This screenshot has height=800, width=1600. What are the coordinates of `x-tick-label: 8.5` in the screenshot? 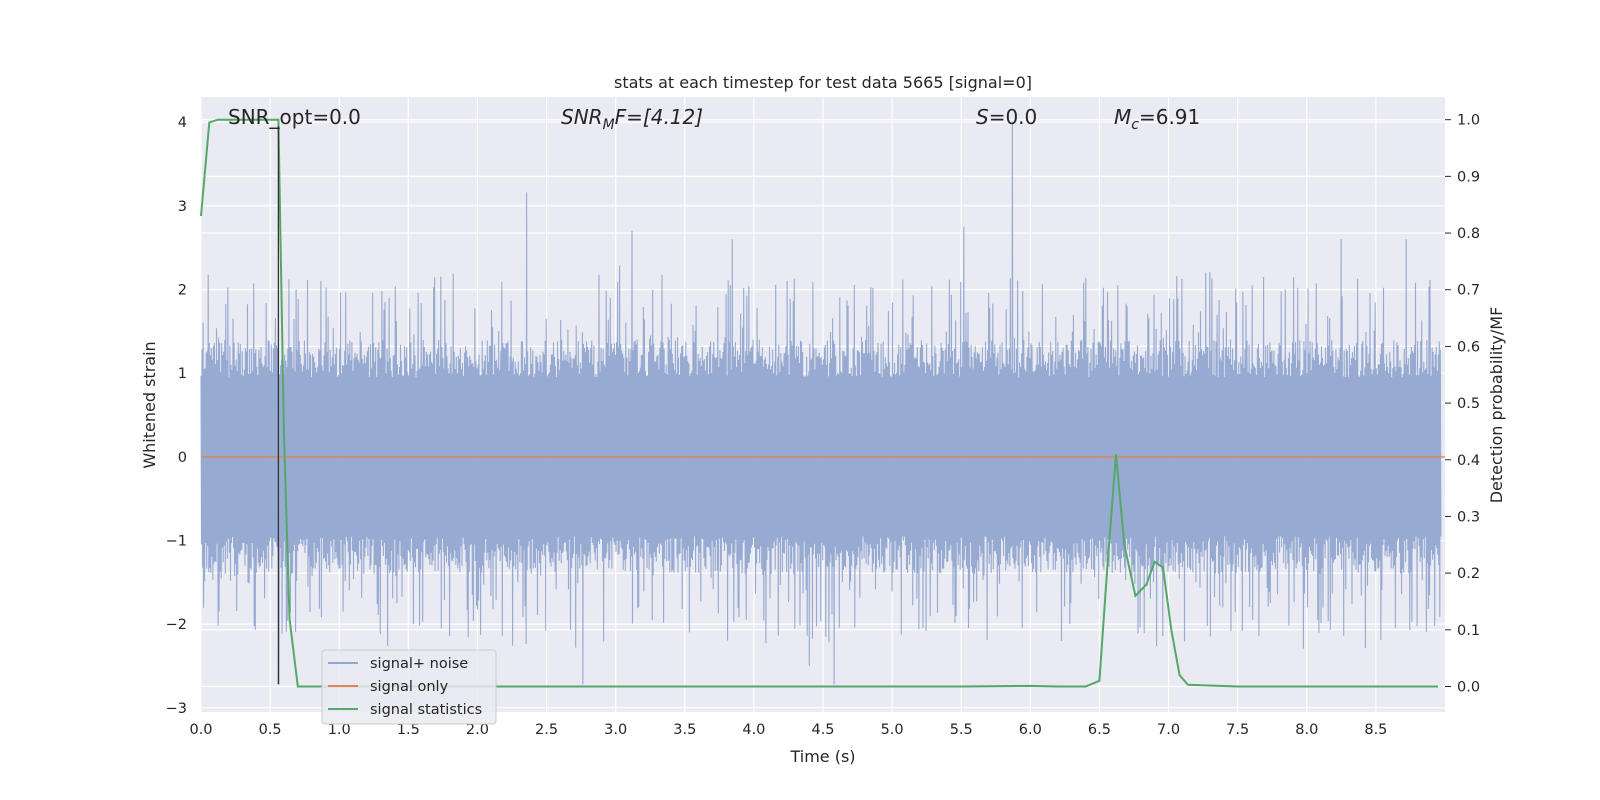 It's located at (1375, 730).